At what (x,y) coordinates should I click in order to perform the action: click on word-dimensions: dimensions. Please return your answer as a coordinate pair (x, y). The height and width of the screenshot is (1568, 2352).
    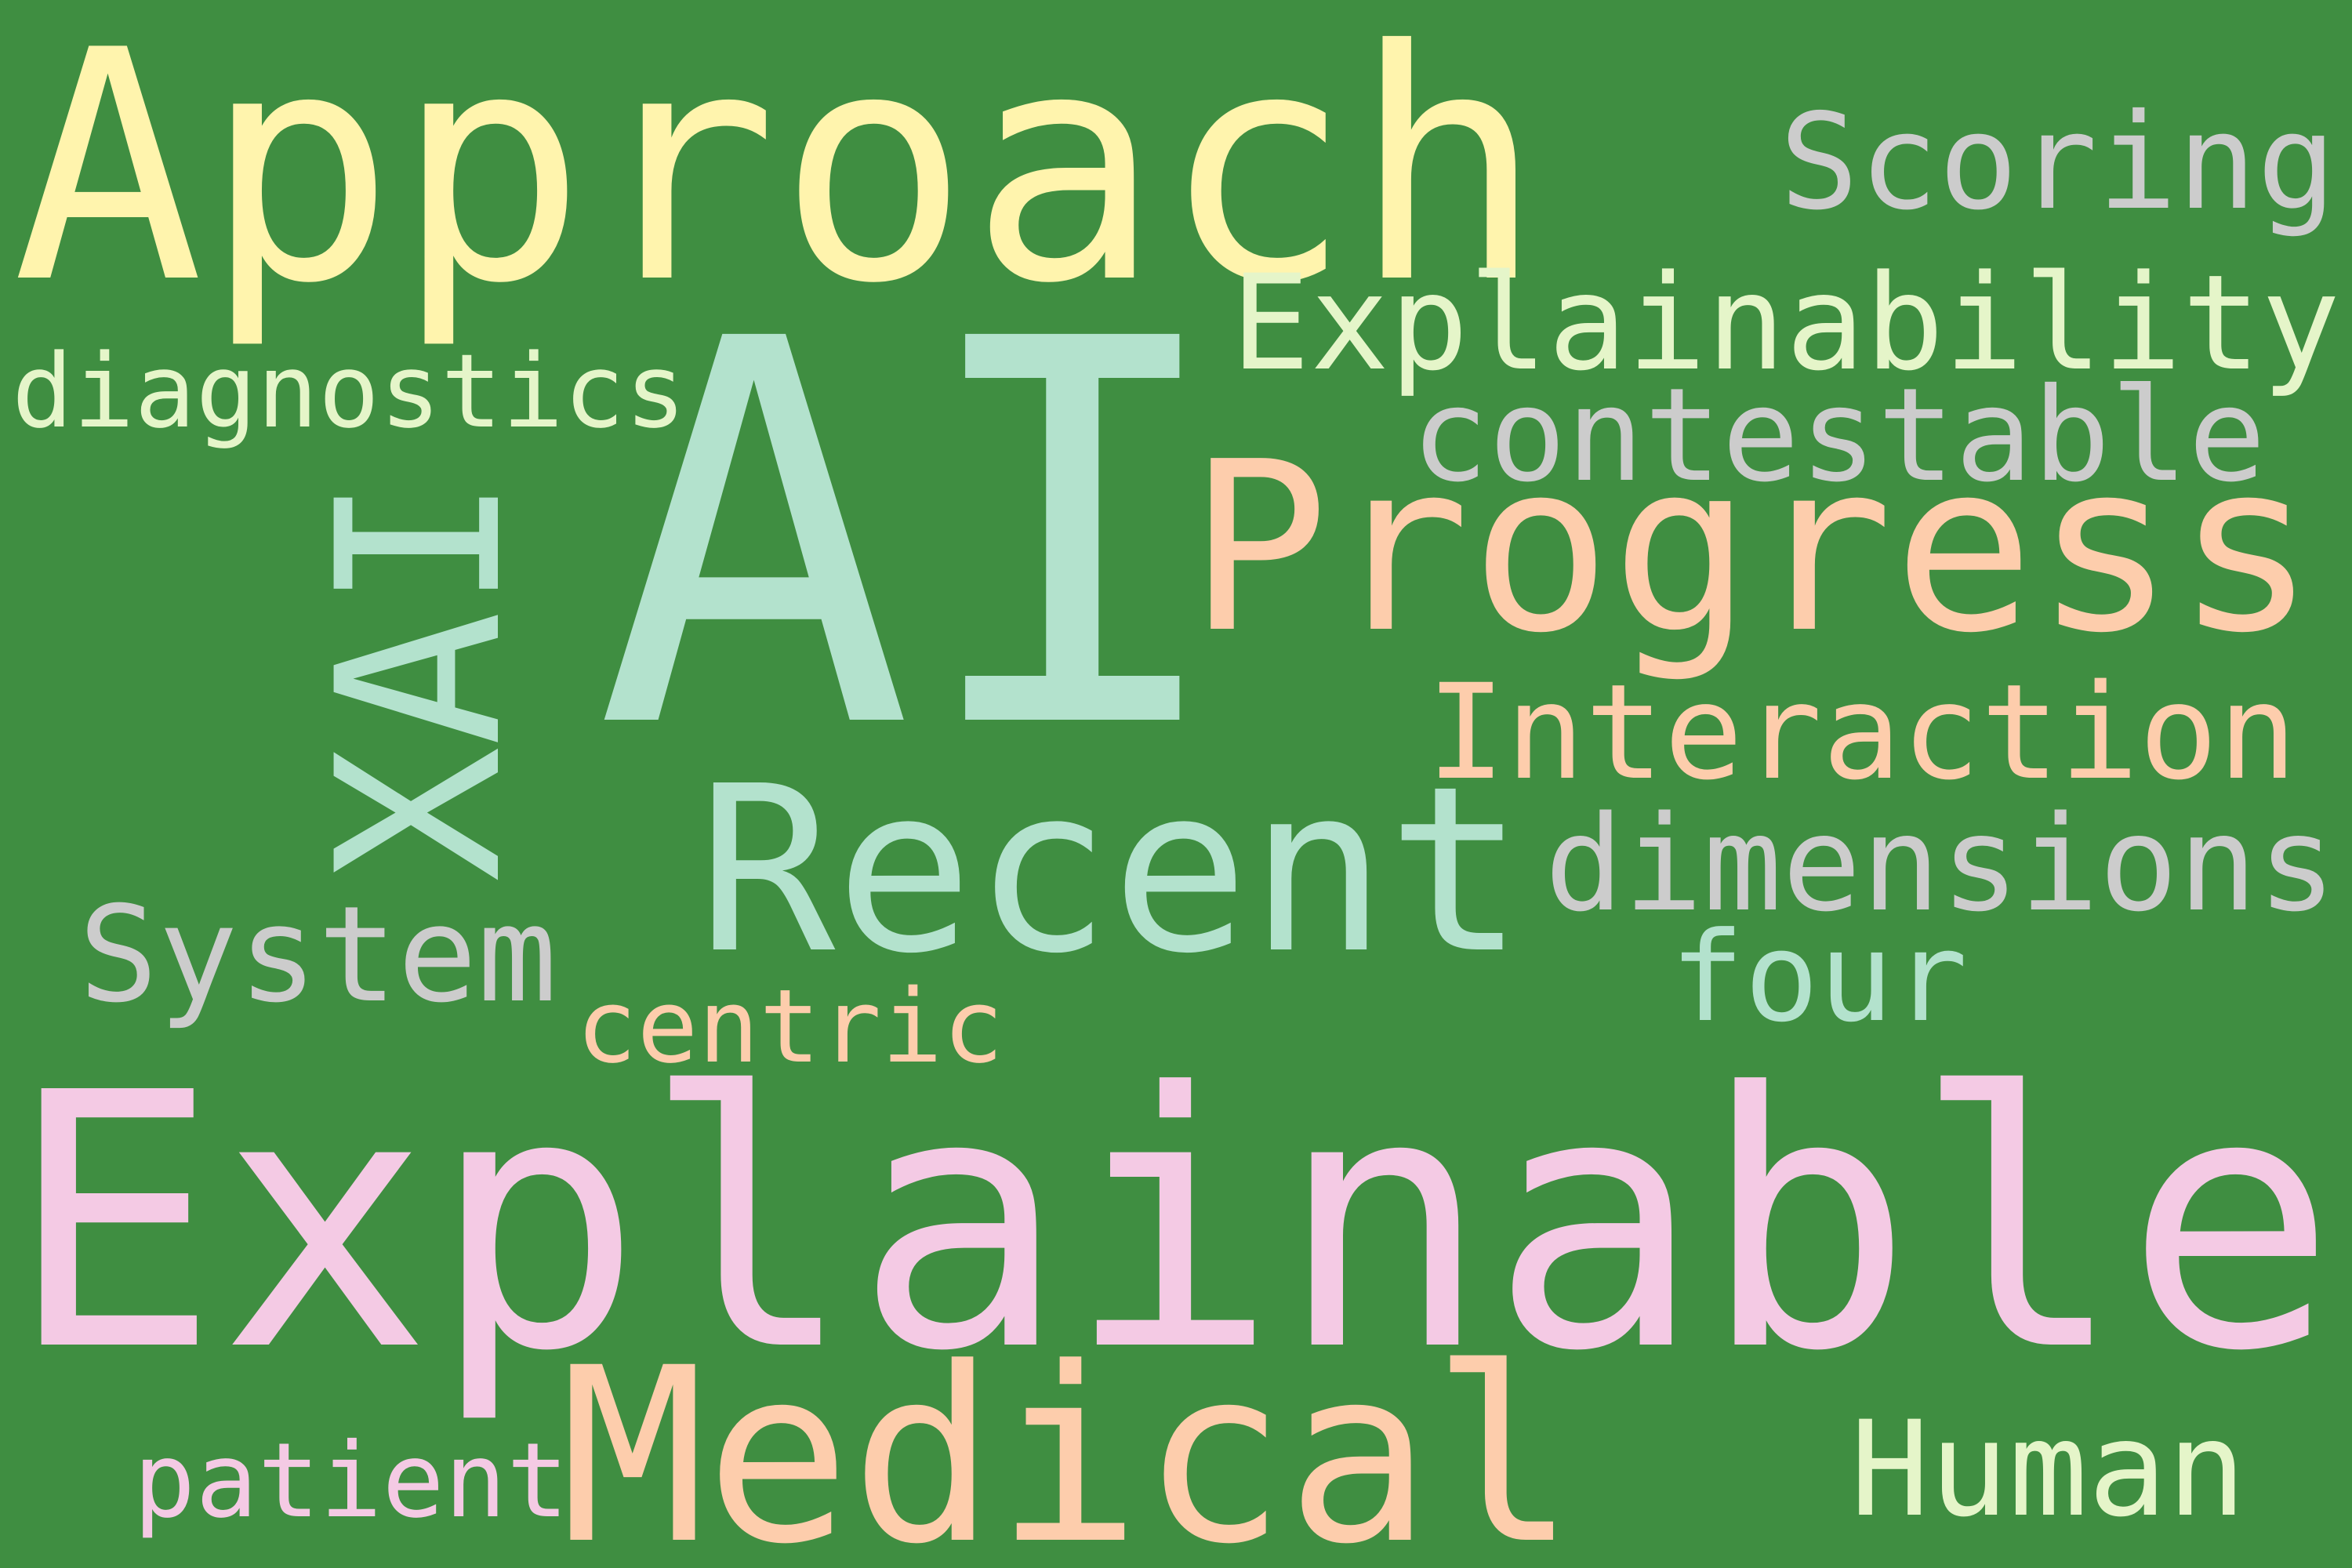
    Looking at the image, I should click on (1940, 864).